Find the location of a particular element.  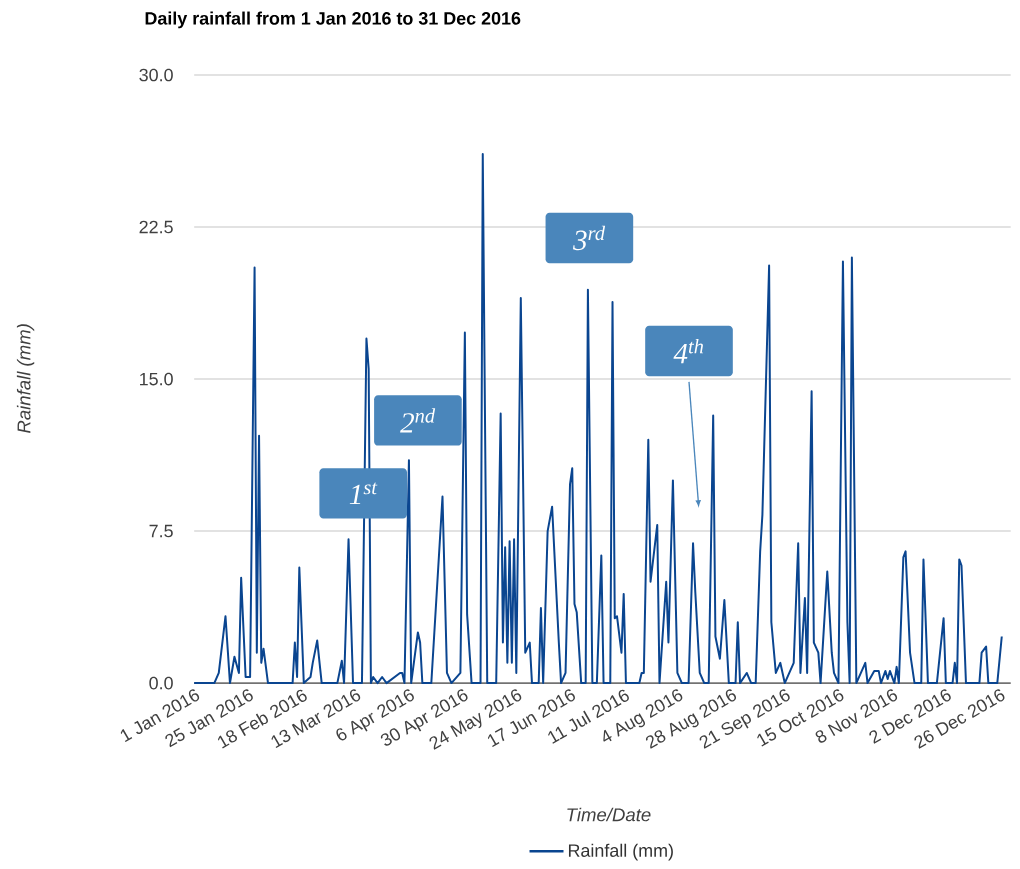

y-tick-label: 22.5 is located at coordinates (156, 227).